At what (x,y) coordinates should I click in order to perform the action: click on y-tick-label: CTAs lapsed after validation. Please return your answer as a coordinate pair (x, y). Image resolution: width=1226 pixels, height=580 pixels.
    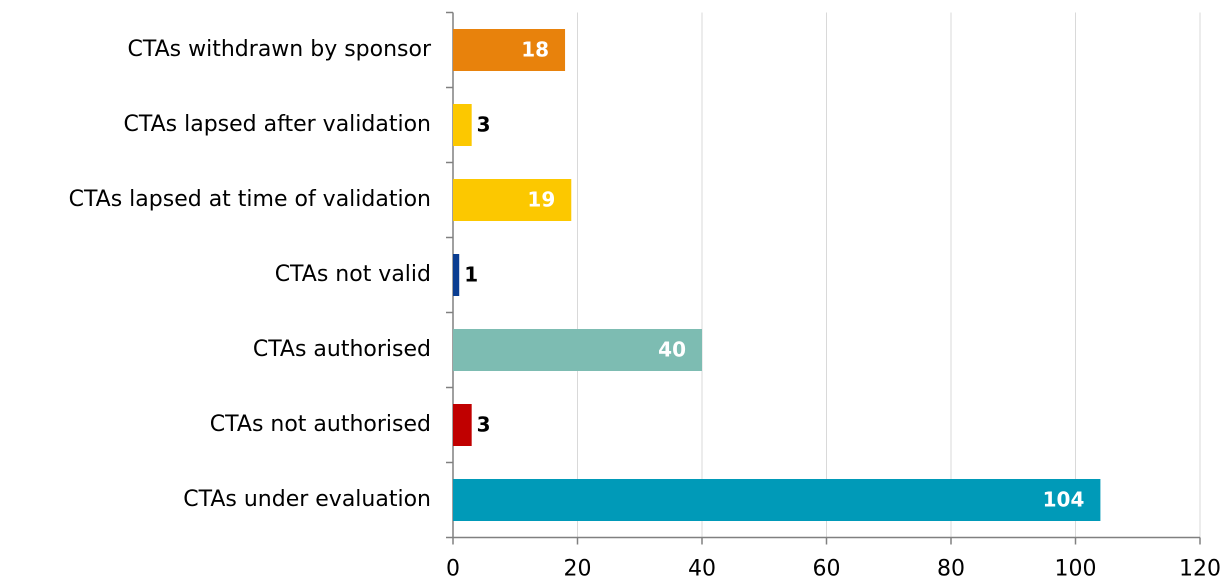
    Looking at the image, I should click on (277, 124).